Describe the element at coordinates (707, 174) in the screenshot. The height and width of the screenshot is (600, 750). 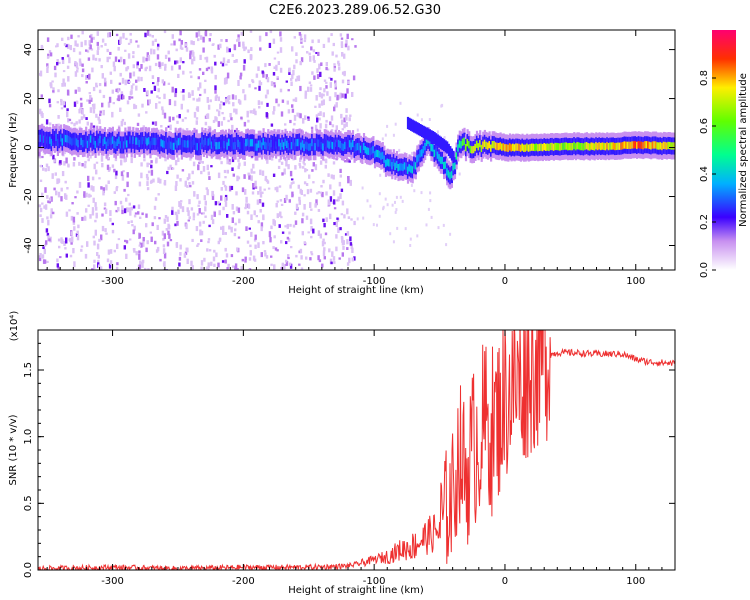
I see `colorbar-ticks: 0.00.20.40.60.8` at that location.